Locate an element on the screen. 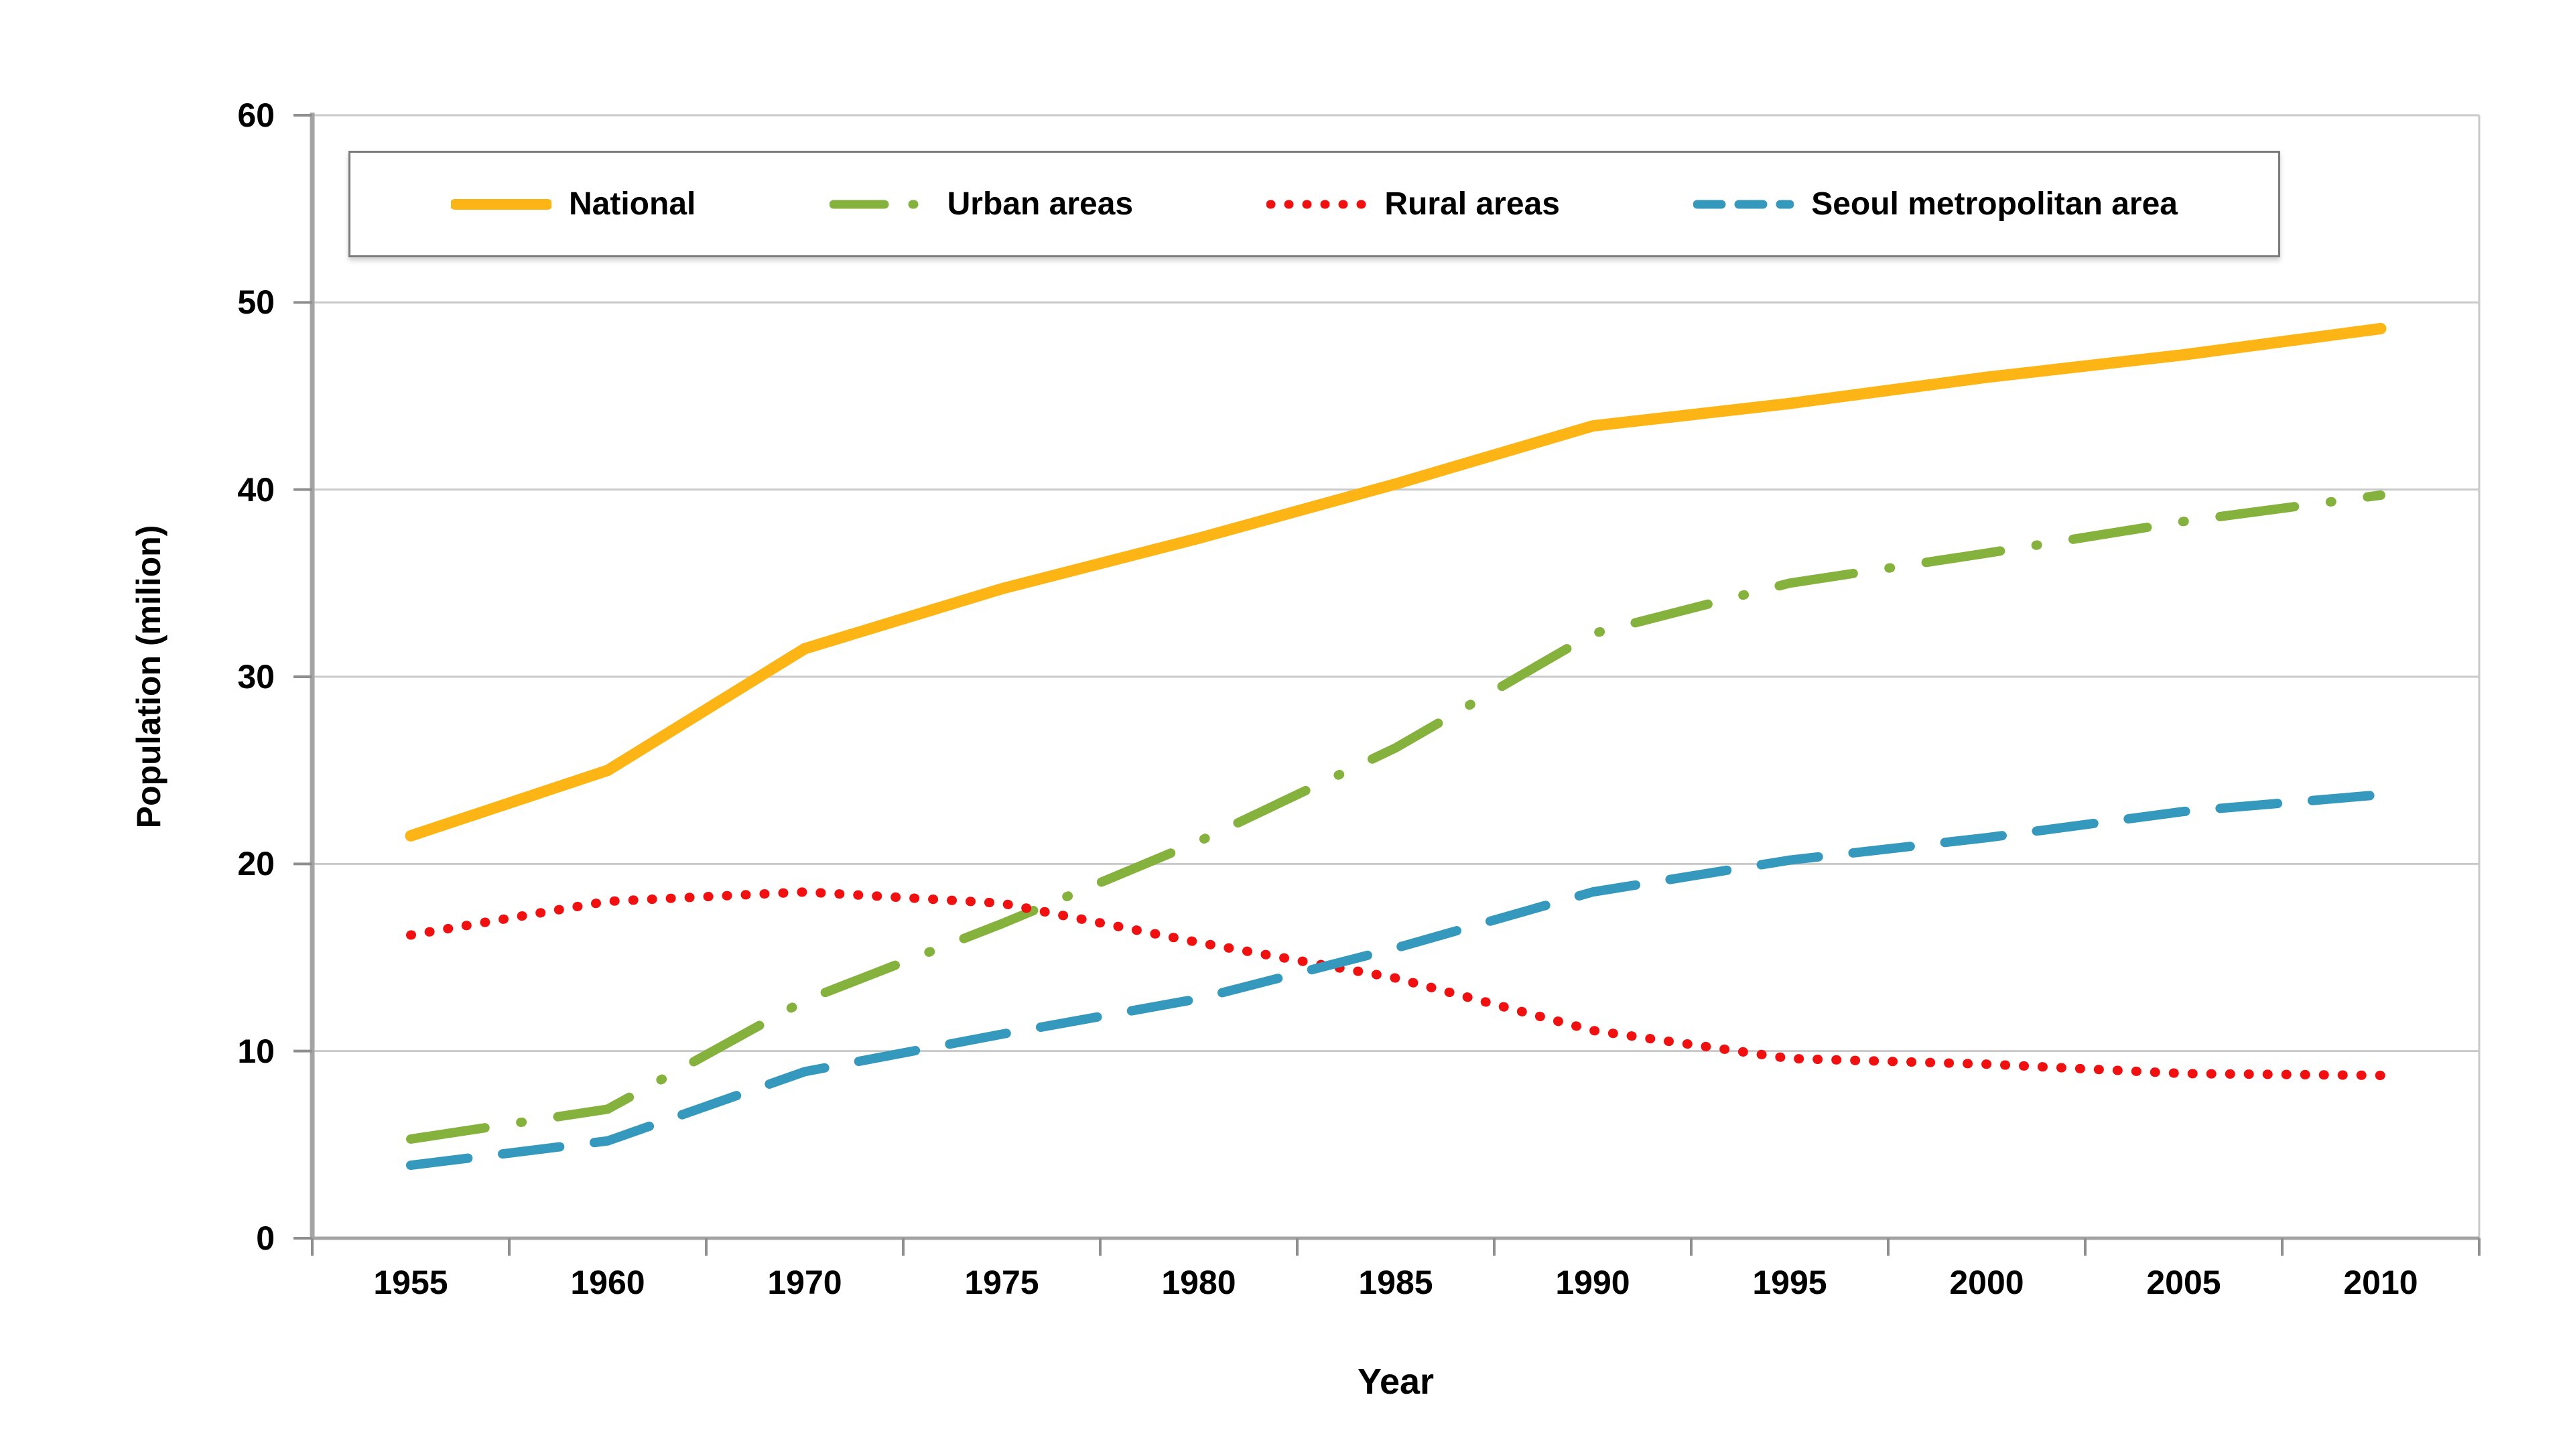  x-tick-label: 1985 is located at coordinates (1395, 1282).